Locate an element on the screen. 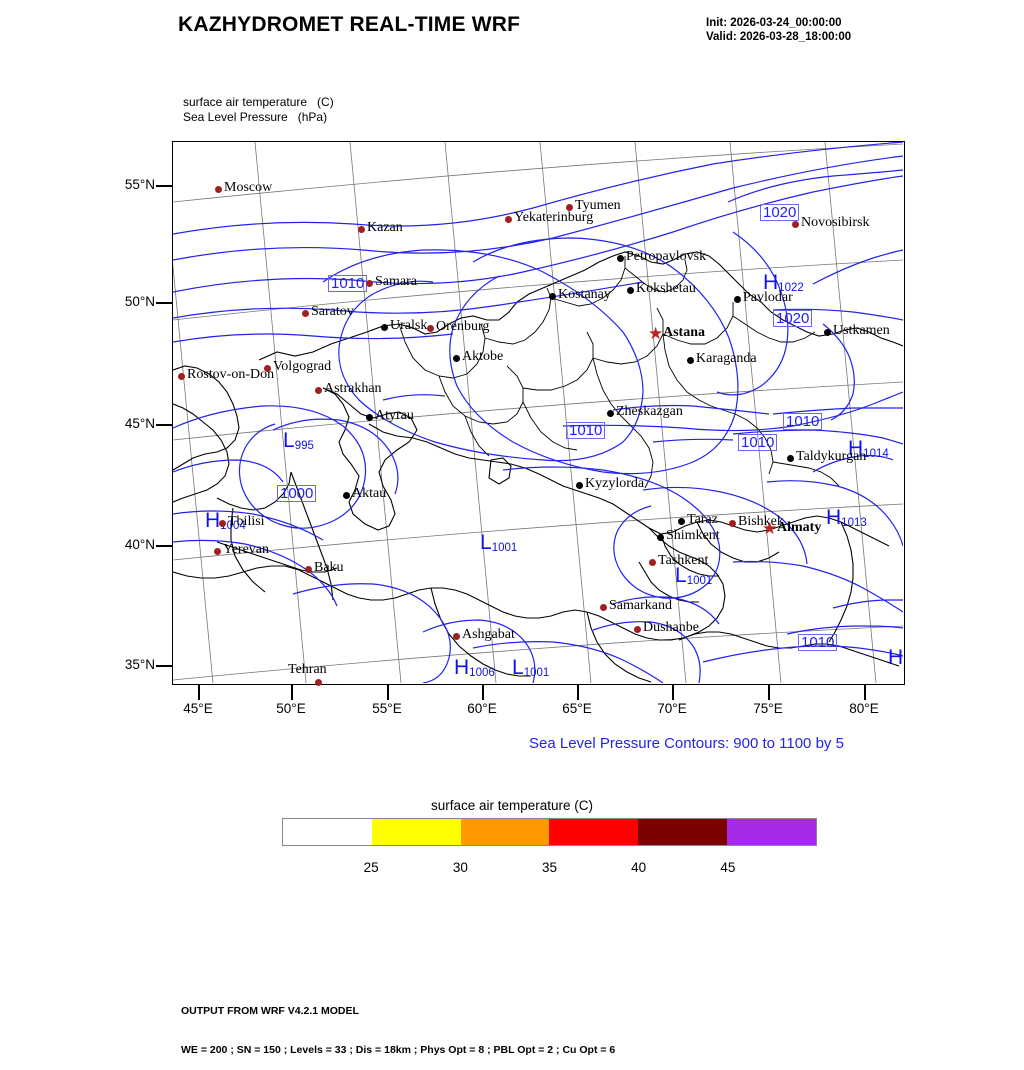 The image size is (1024, 1070). city-label: Uralsk is located at coordinates (409, 325).